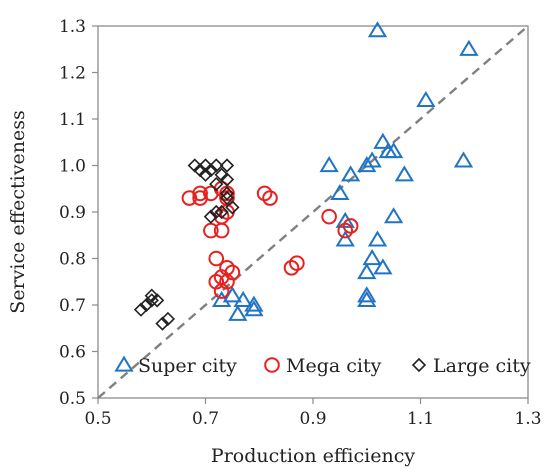  Describe the element at coordinates (312, 419) in the screenshot. I see `x-tick-label: 0.9` at that location.